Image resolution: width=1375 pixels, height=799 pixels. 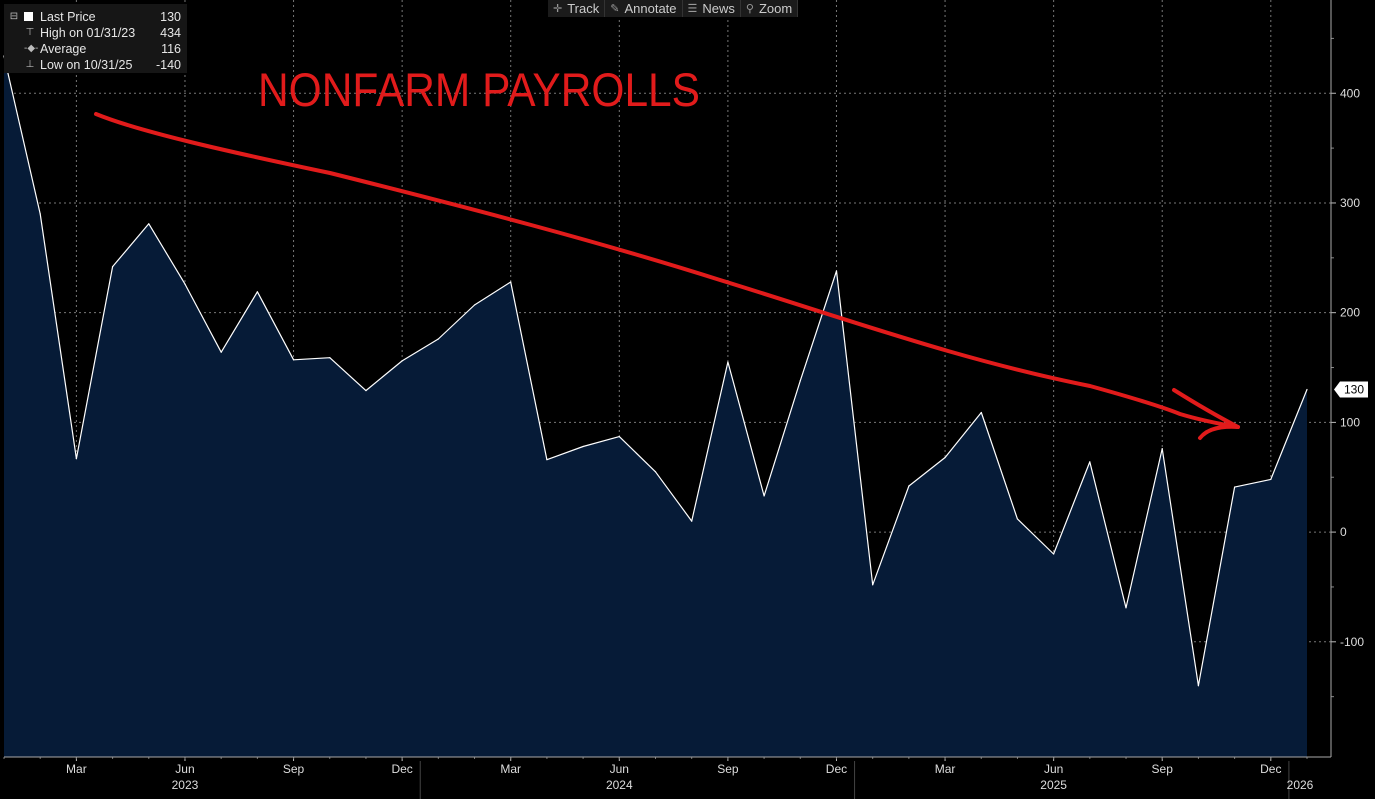 What do you see at coordinates (1053, 785) in the screenshot?
I see `year-label: 2025` at bounding box center [1053, 785].